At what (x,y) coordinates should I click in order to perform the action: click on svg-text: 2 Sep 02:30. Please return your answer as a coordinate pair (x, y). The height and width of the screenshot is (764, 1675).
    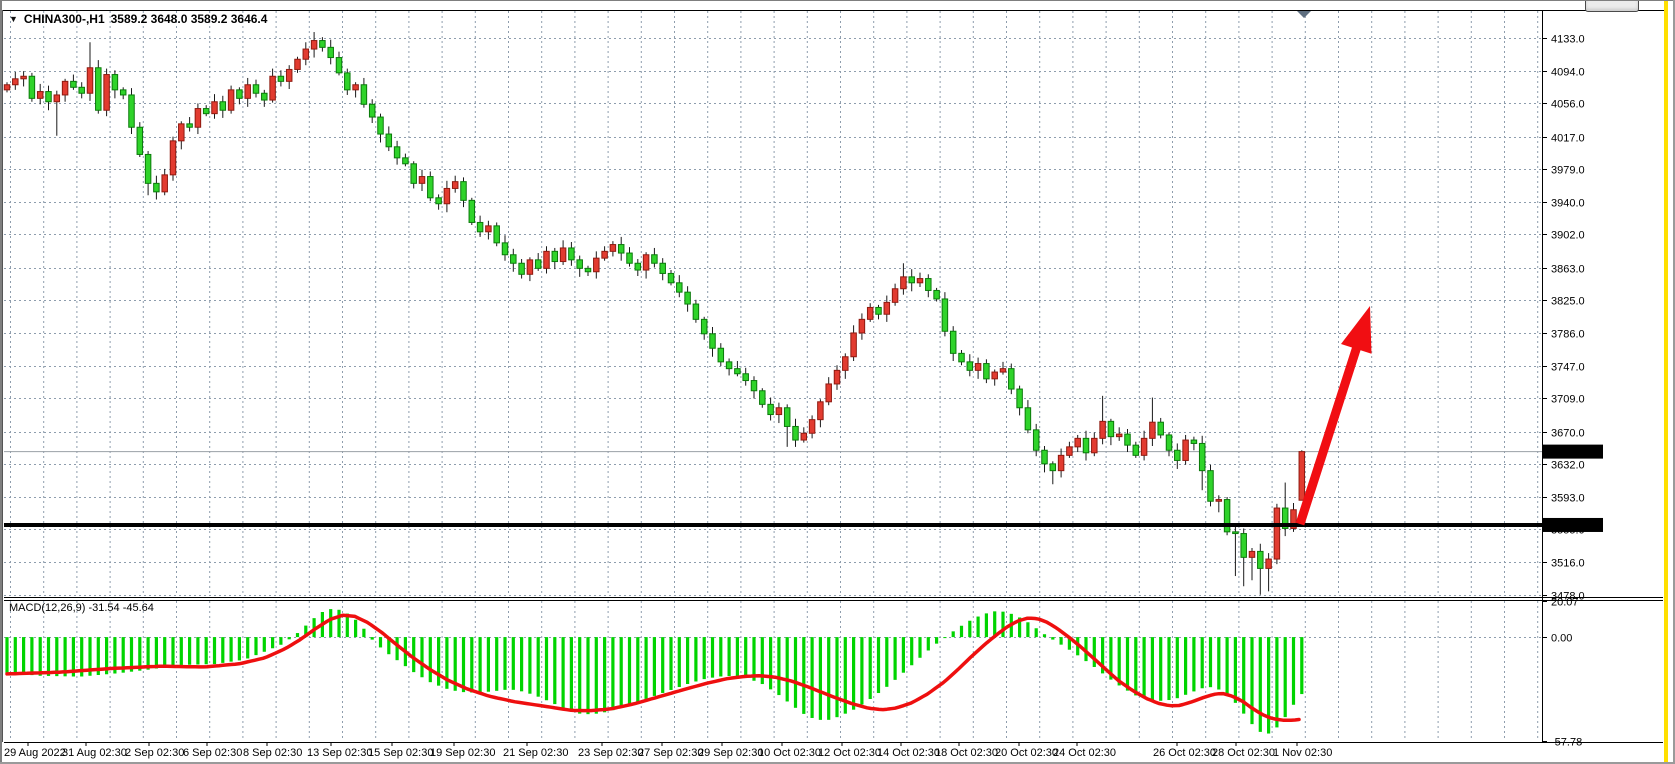
    Looking at the image, I should click on (154, 753).